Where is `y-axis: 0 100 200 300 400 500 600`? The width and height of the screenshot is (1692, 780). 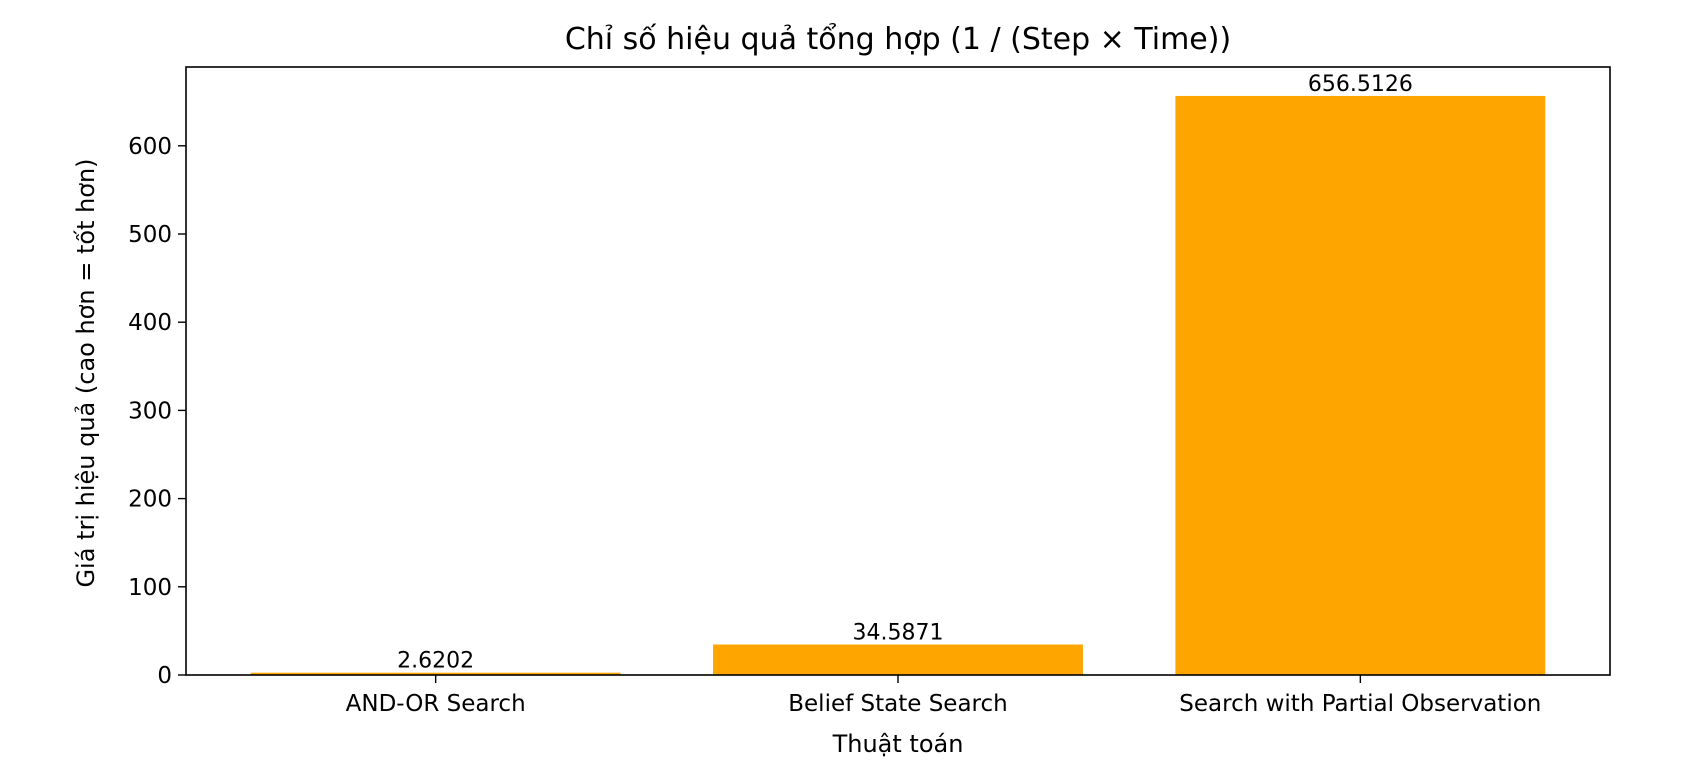
y-axis: 0 100 200 300 400 500 600 is located at coordinates (157, 411).